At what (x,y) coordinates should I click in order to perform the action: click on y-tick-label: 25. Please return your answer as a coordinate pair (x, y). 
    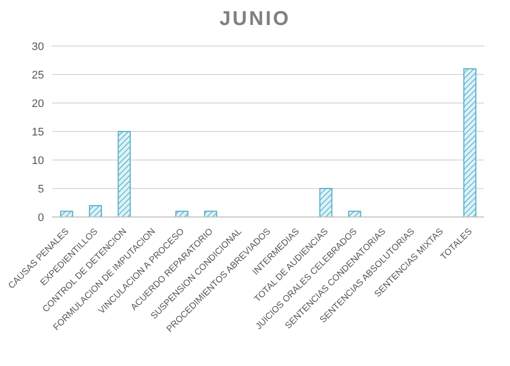
    Looking at the image, I should click on (38, 75).